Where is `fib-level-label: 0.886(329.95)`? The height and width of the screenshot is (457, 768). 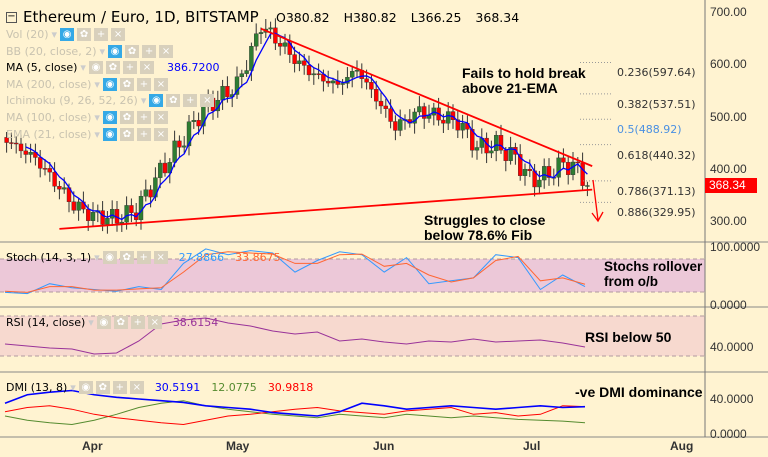
fib-level-label: 0.886(329.95) is located at coordinates (656, 213).